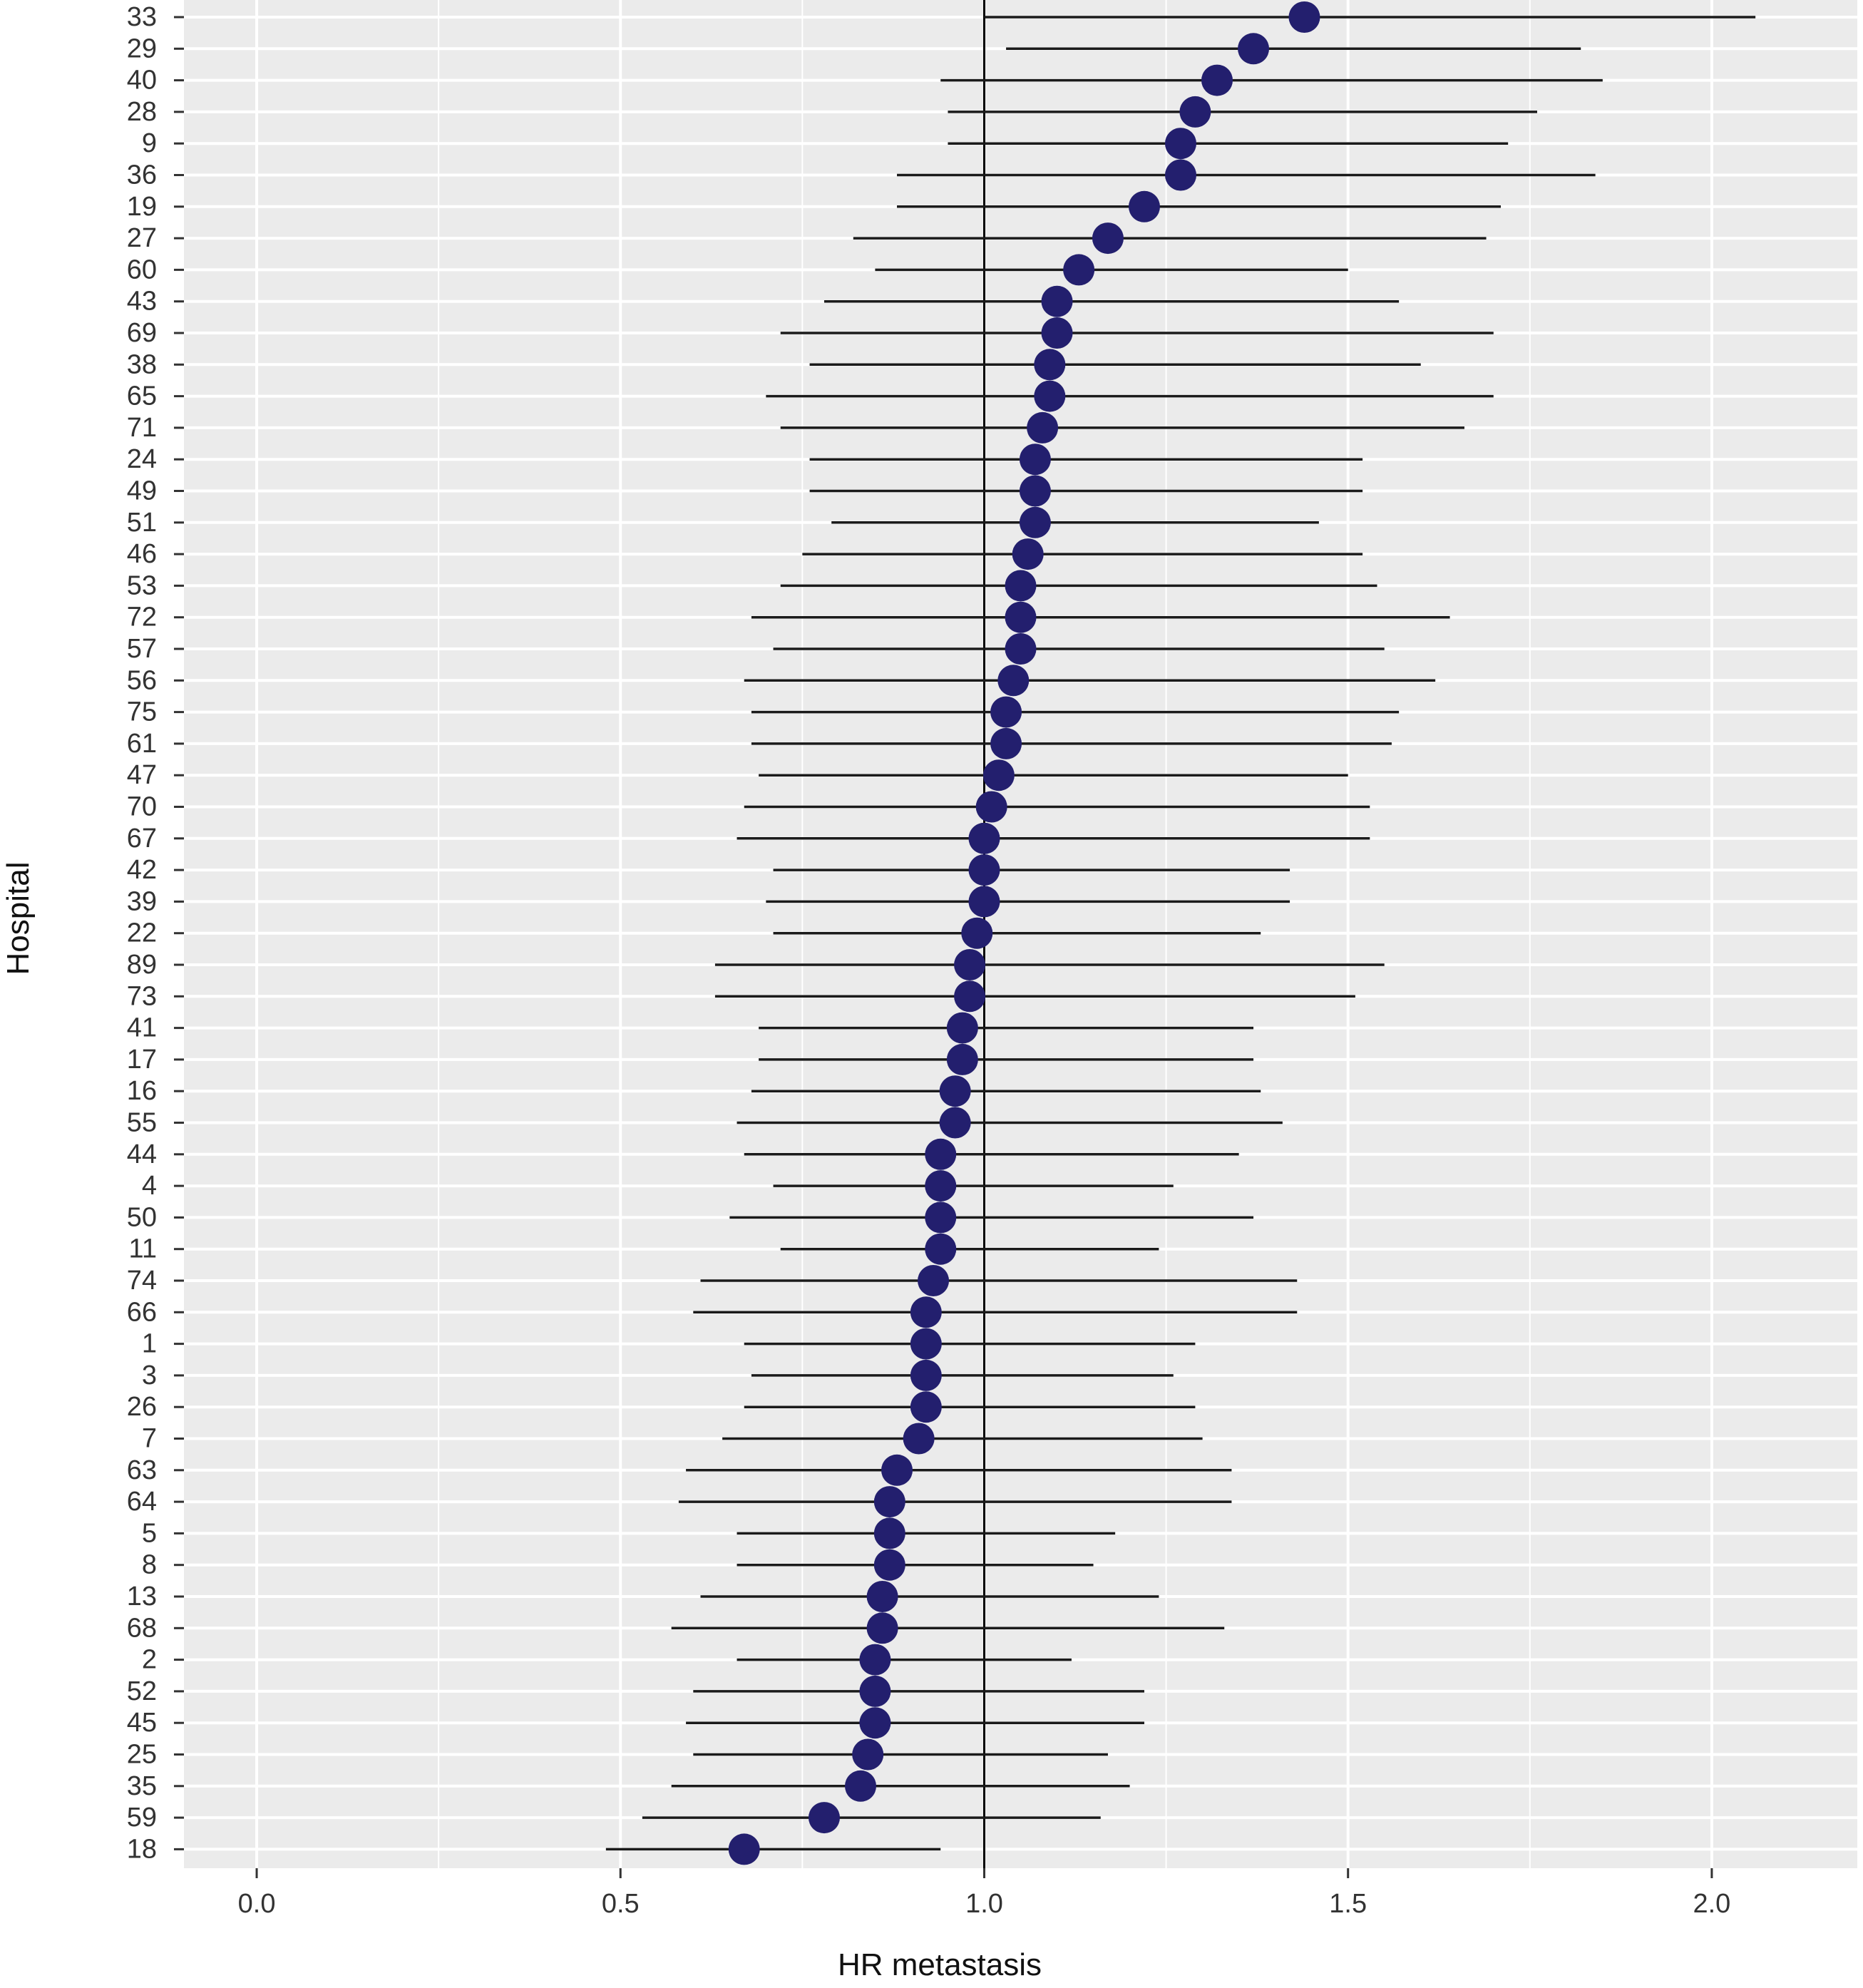  What do you see at coordinates (142, 775) in the screenshot?
I see `y-tick-label: 47` at bounding box center [142, 775].